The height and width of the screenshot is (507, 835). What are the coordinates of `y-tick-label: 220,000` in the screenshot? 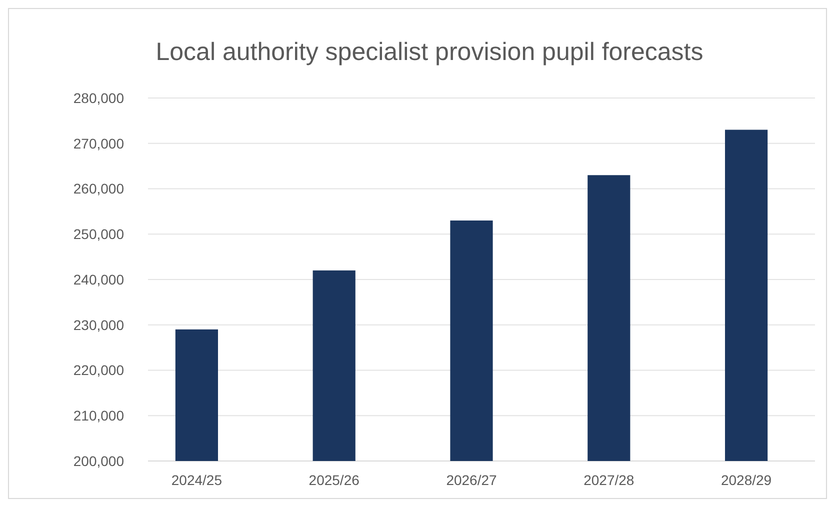 It's located at (98, 370).